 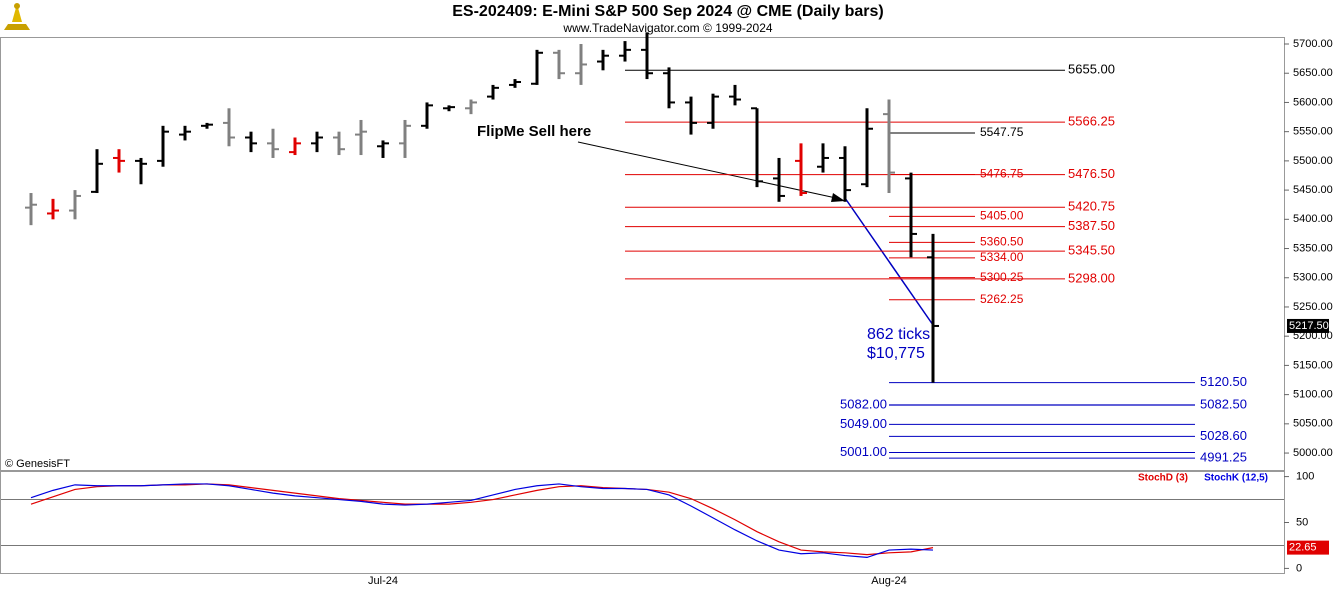 I want to click on annotation: FlipMe Sell here, so click(x=534, y=131).